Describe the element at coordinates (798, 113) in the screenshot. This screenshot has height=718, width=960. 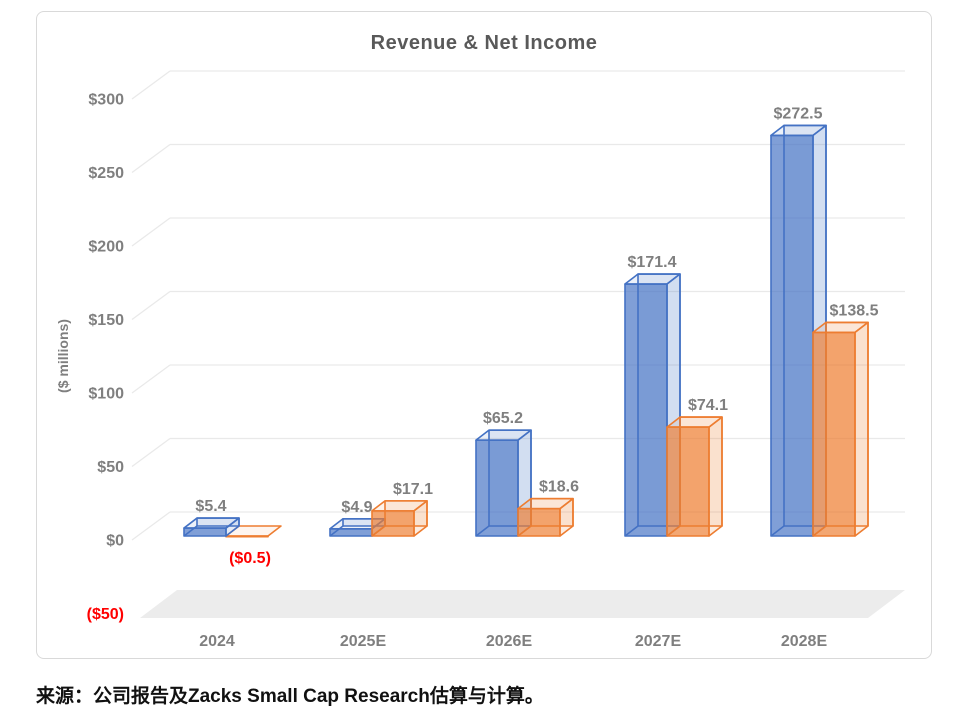
I see `value-label: $272.5` at that location.